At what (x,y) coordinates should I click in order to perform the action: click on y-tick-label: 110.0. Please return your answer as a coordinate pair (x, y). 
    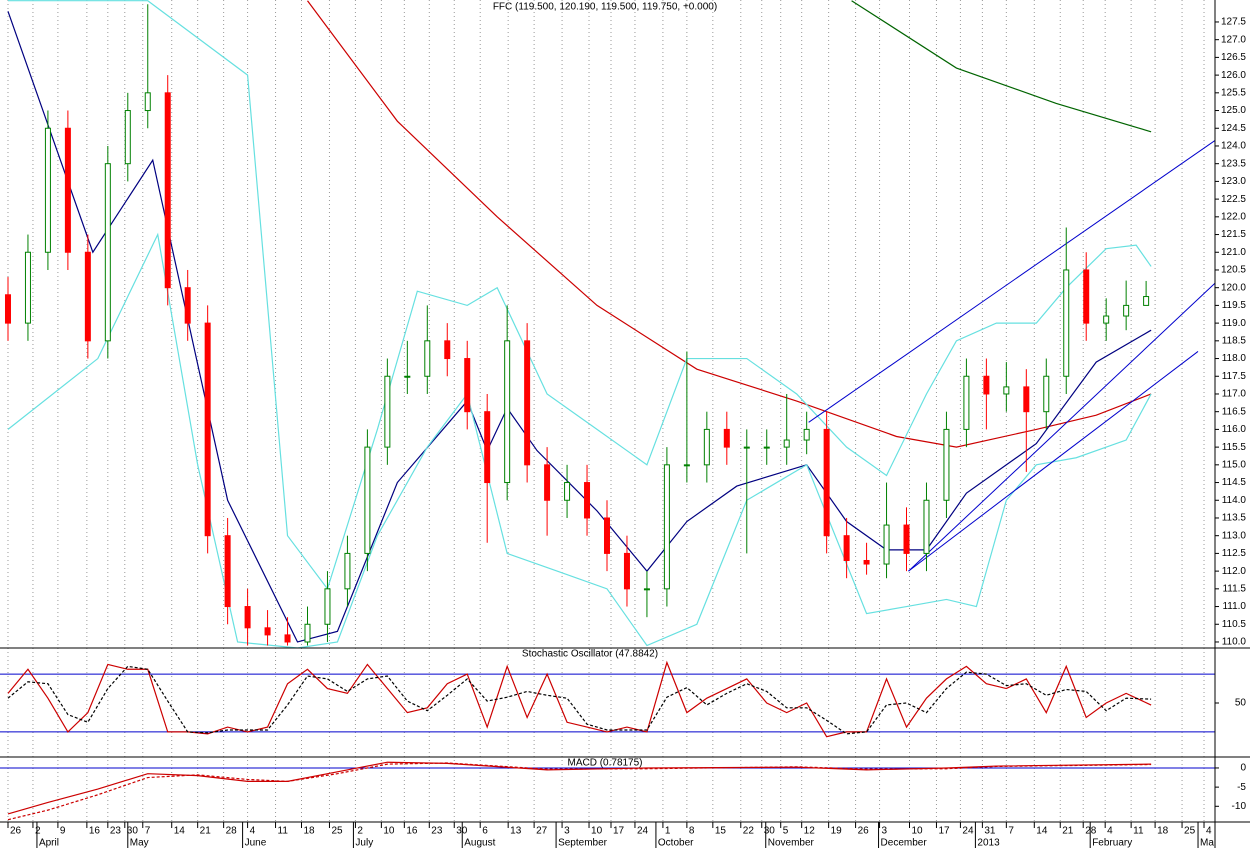
    Looking at the image, I should click on (1234, 642).